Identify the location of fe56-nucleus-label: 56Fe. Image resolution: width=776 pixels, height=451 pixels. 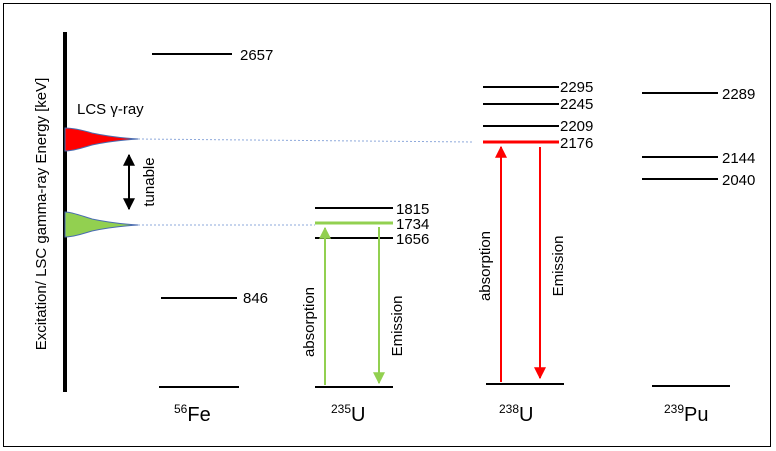
(192, 414).